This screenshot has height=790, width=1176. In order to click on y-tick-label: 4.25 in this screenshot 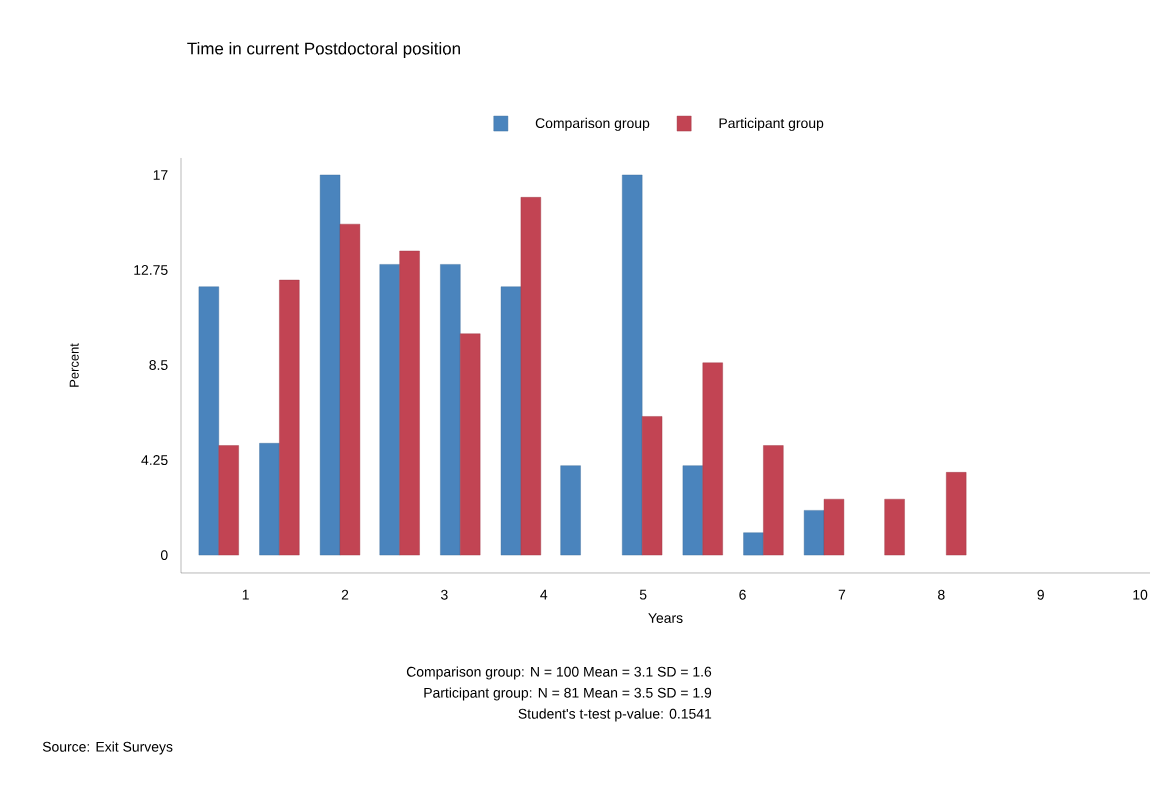, I will do `click(154, 460)`.